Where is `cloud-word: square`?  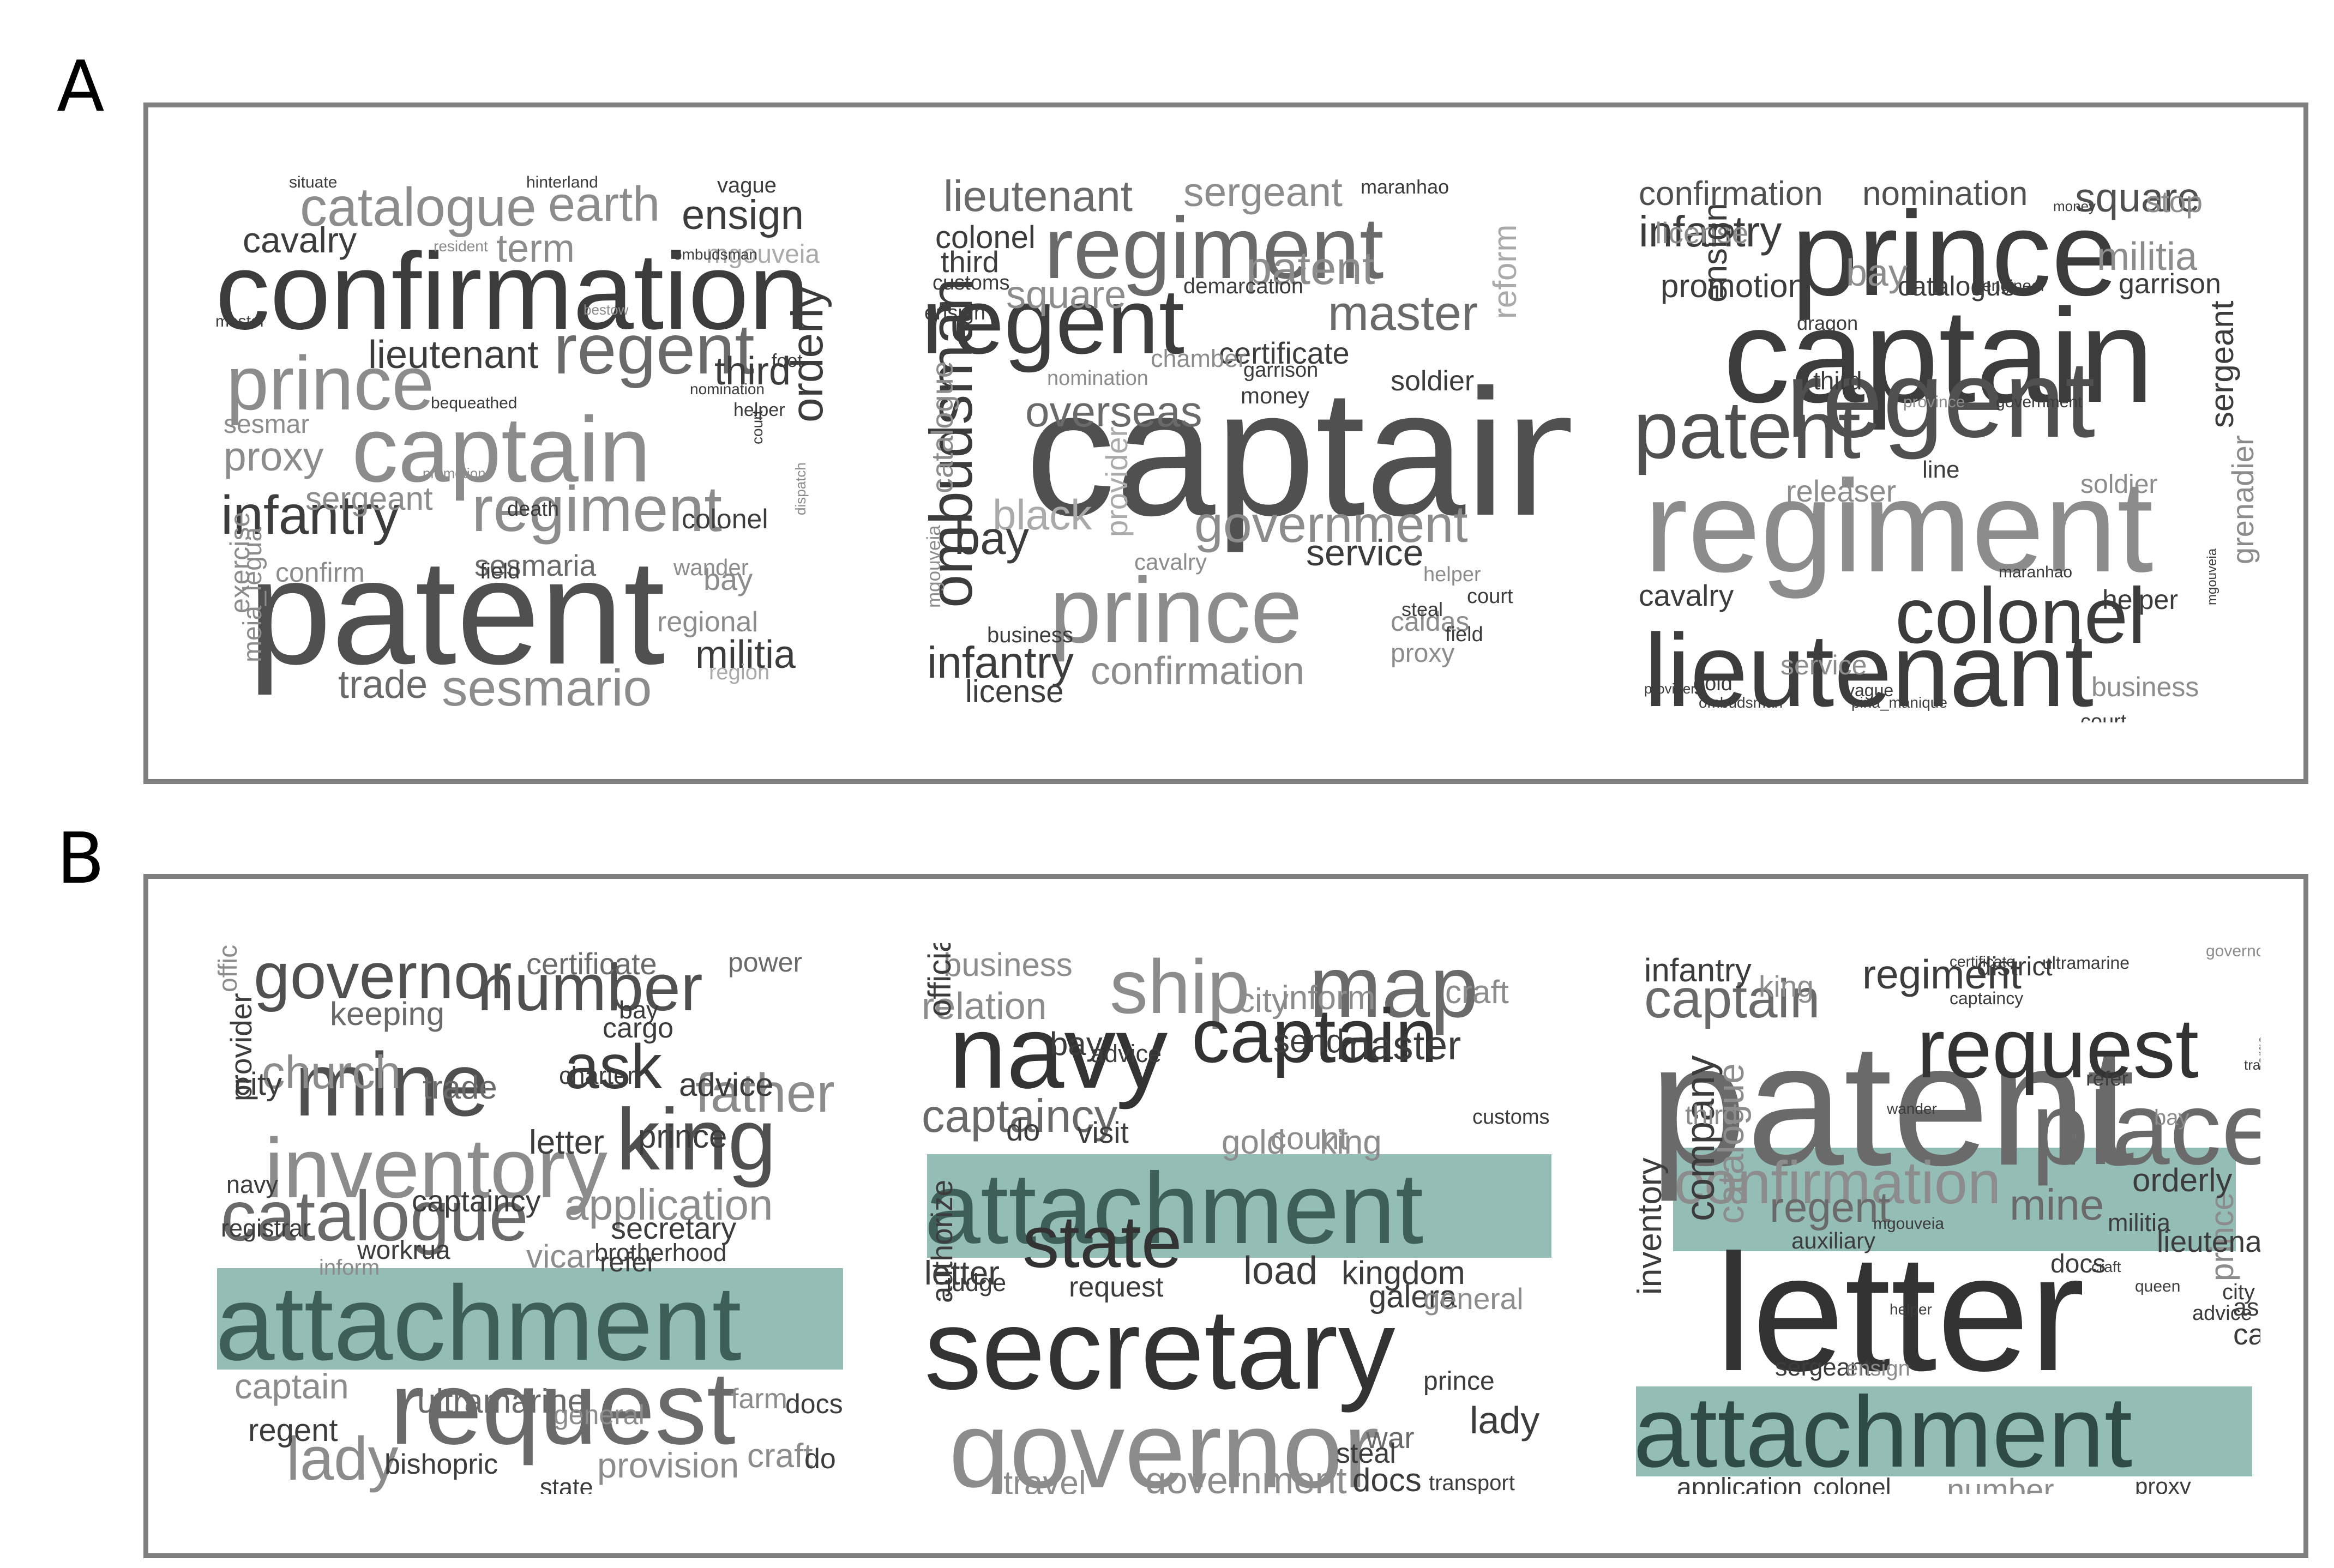
cloud-word: square is located at coordinates (1066, 295).